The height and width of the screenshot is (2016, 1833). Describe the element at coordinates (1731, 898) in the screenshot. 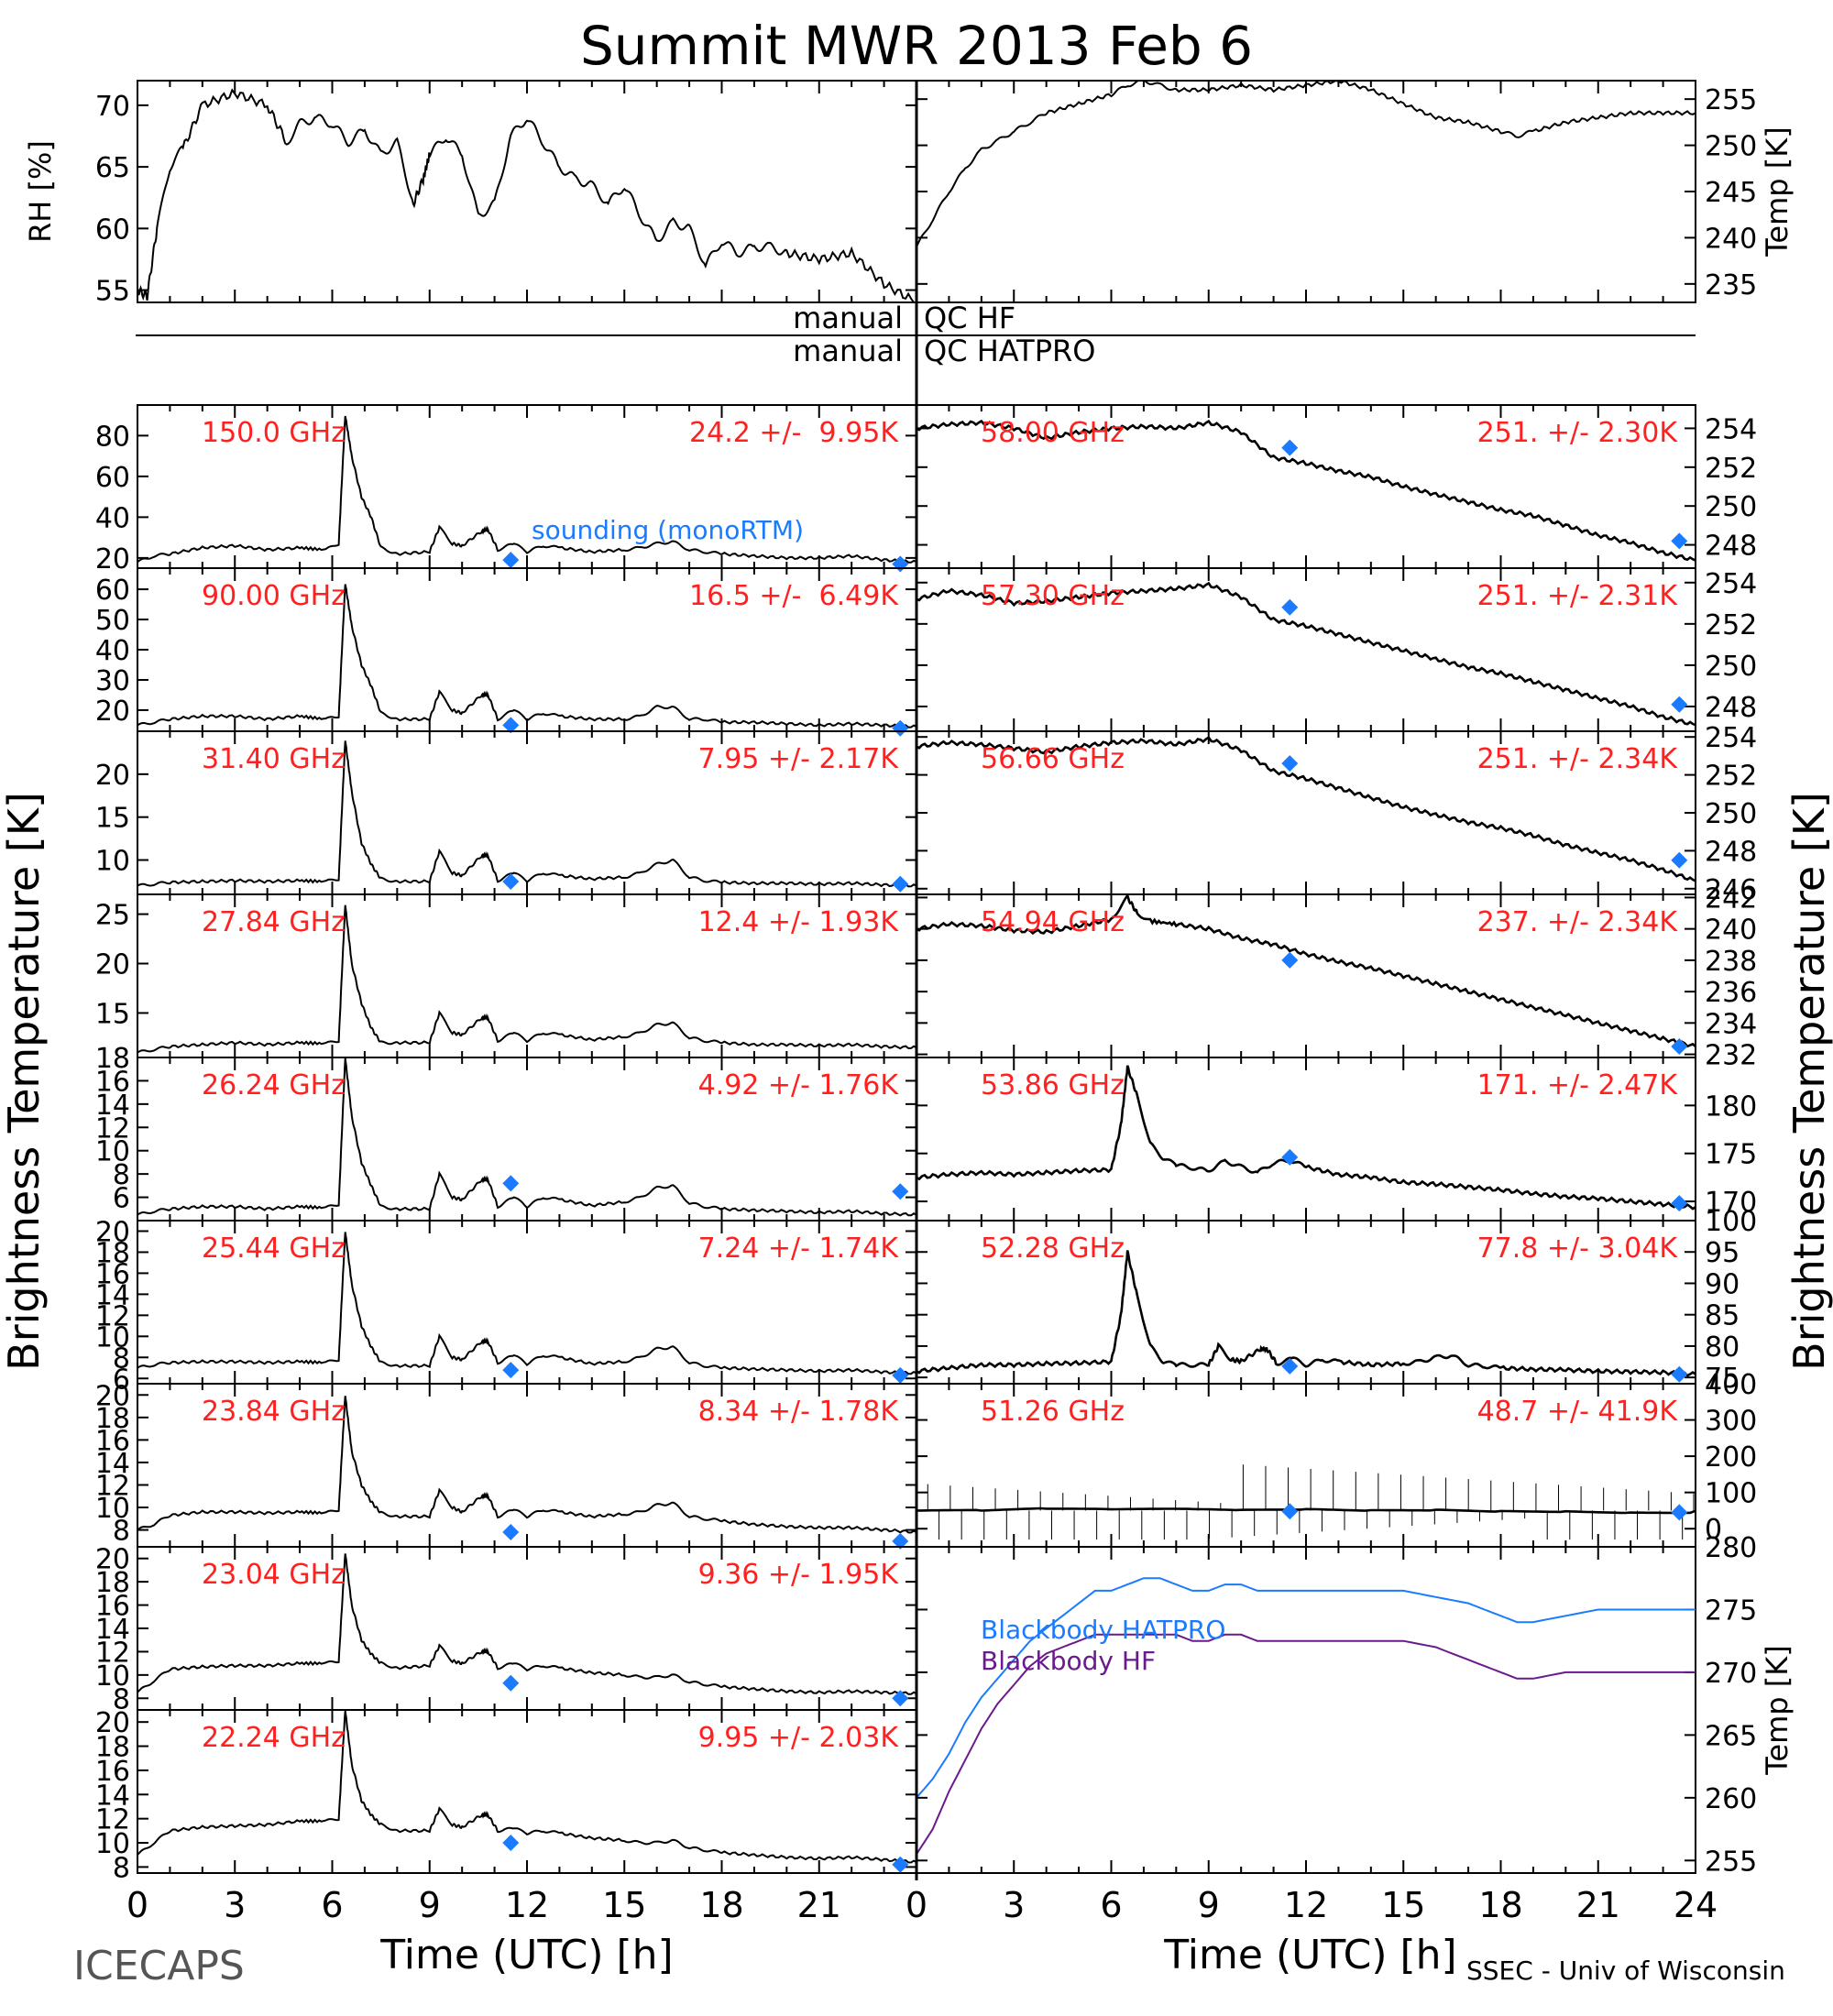

I see `y-tick-label: 242` at that location.